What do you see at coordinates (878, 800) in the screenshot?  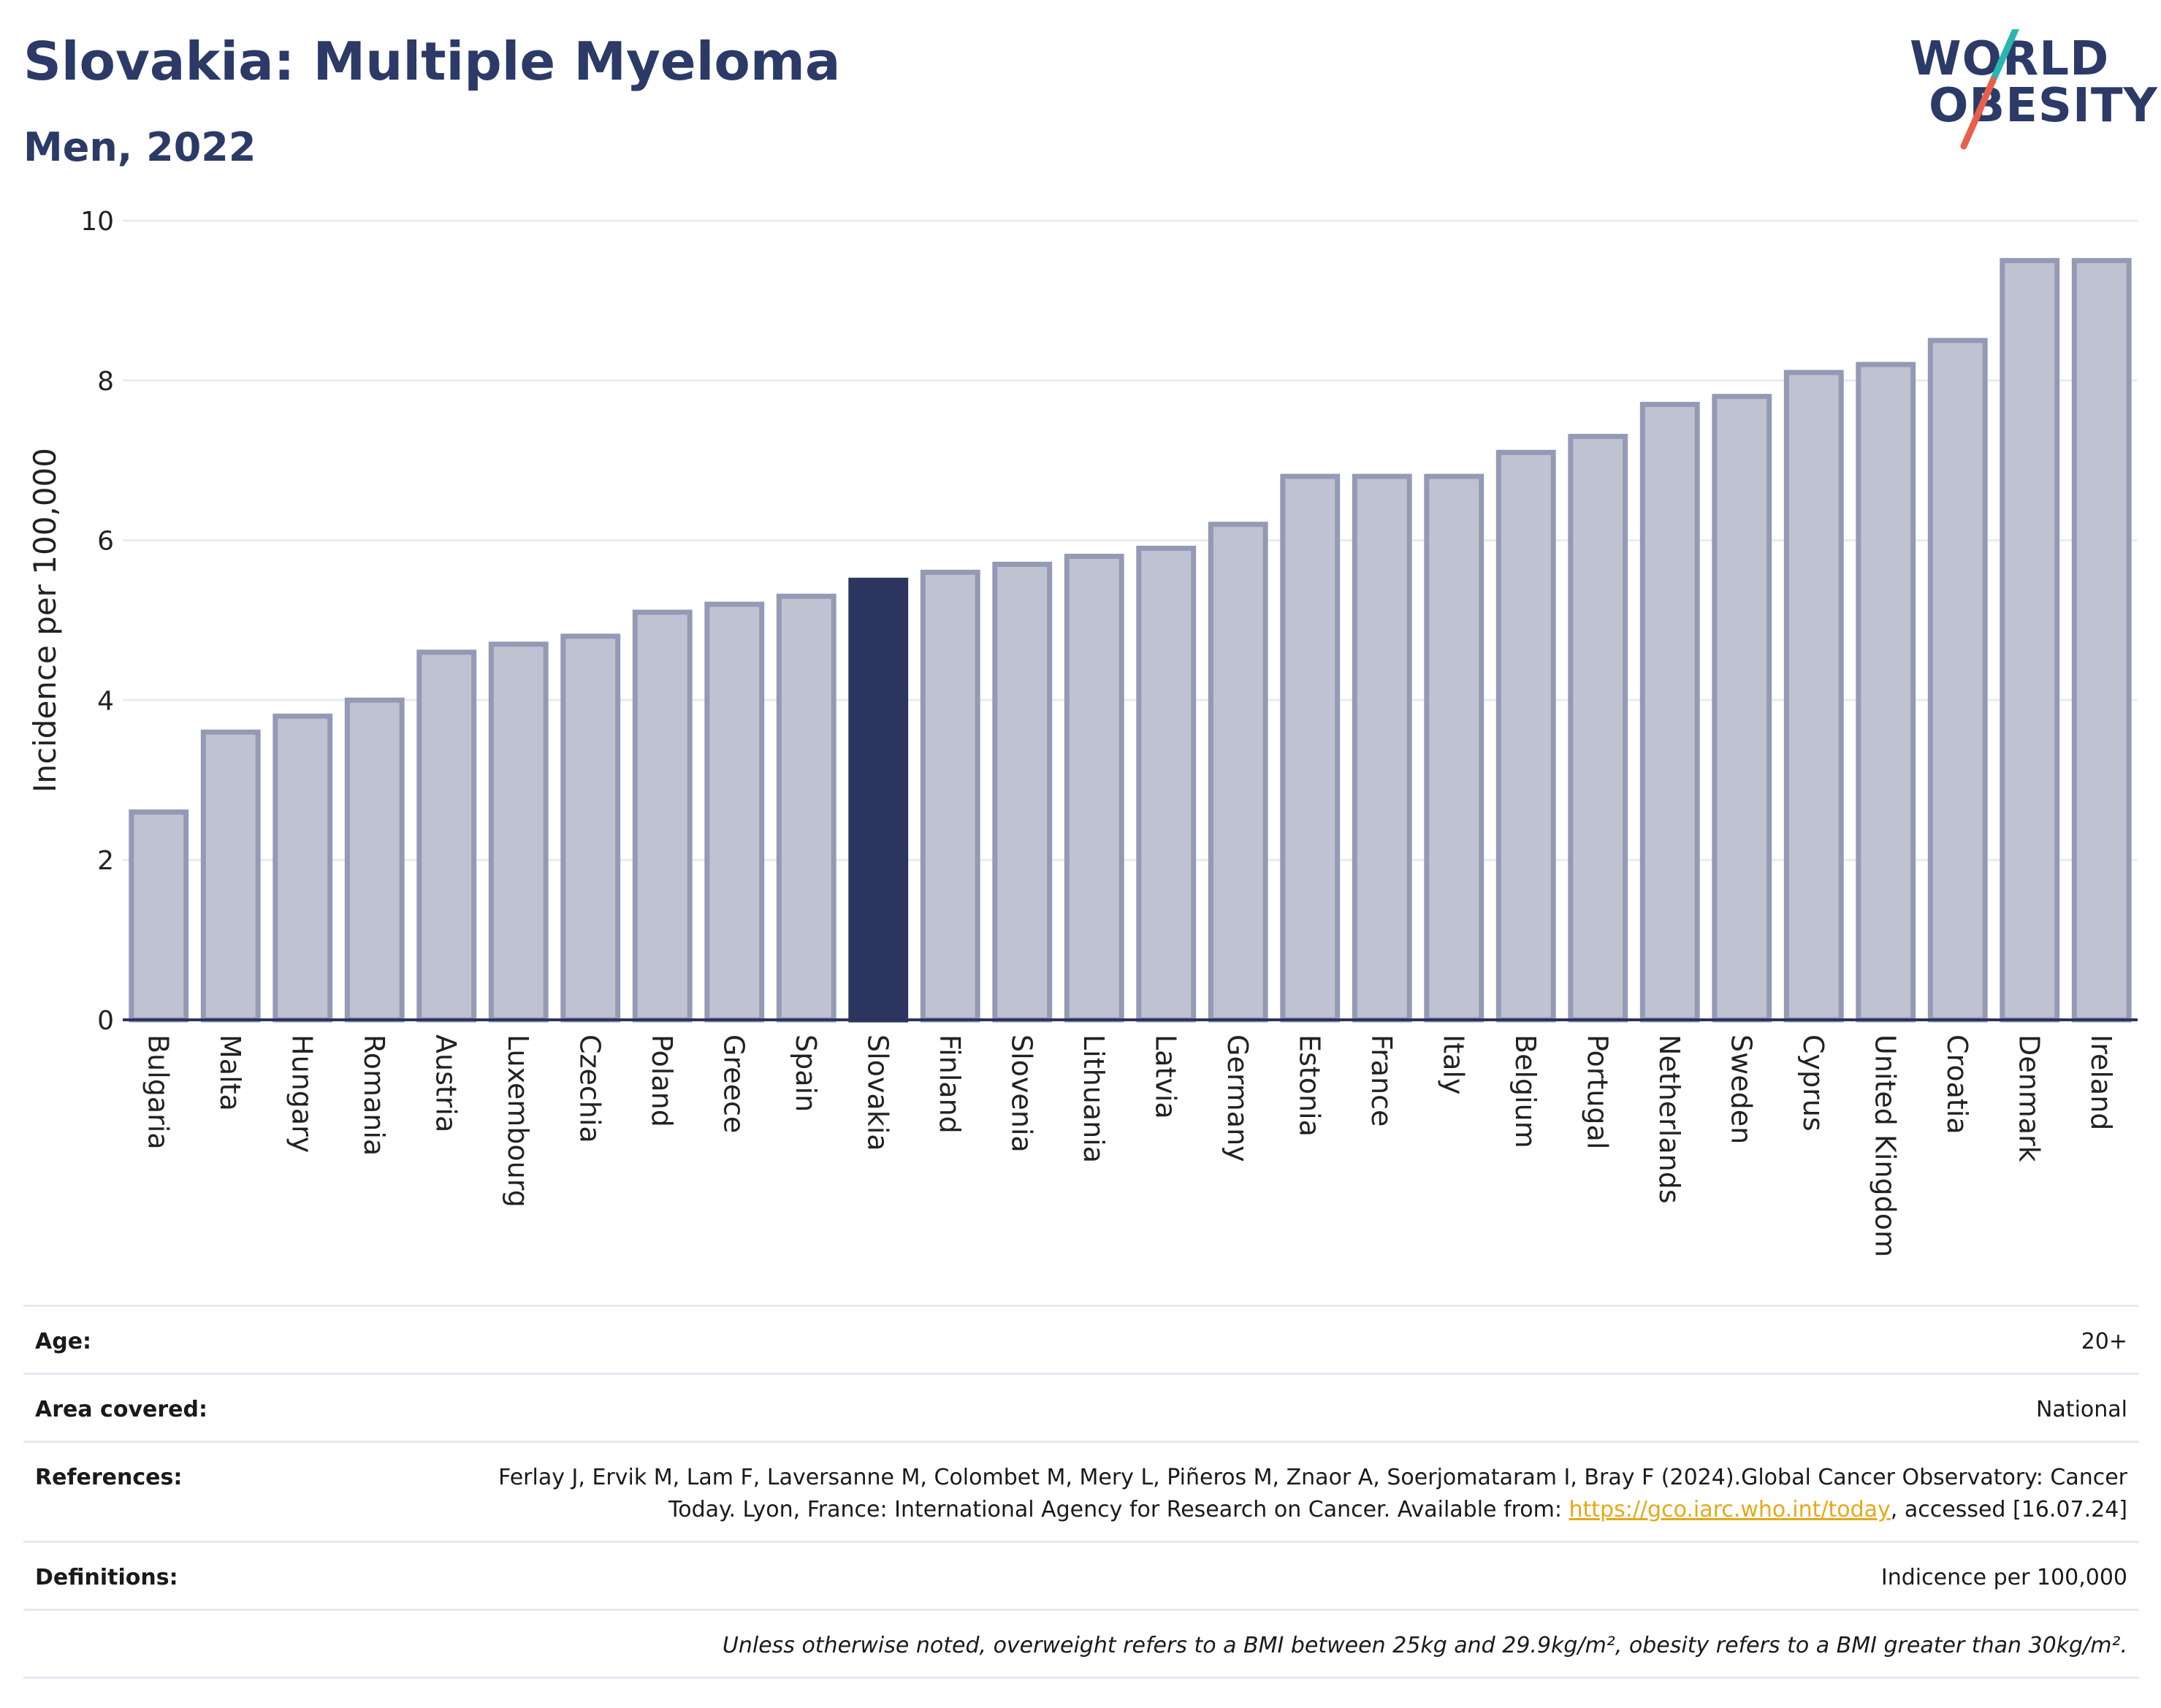 I see `bar-highlight` at bounding box center [878, 800].